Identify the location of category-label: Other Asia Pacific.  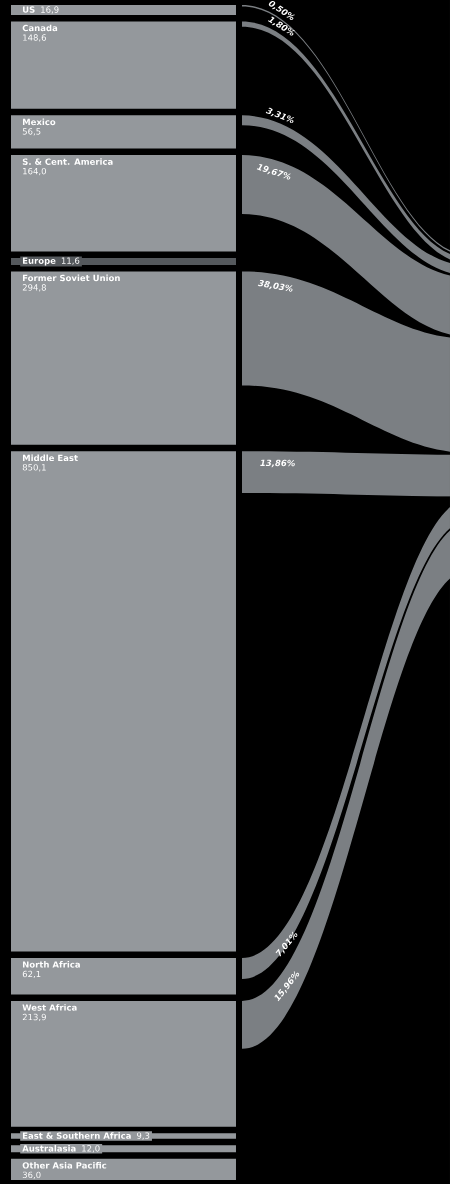
(64, 1165).